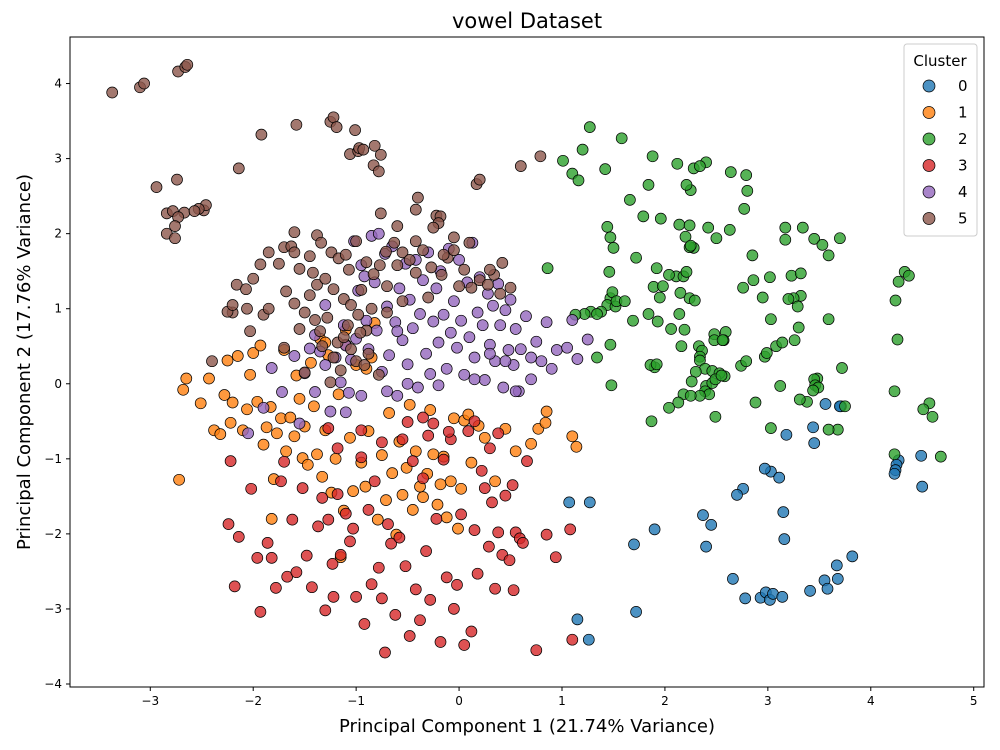 The height and width of the screenshot is (750, 1000). What do you see at coordinates (940, 140) in the screenshot?
I see `legend: Cluster 0 1 2 3 4 5` at bounding box center [940, 140].